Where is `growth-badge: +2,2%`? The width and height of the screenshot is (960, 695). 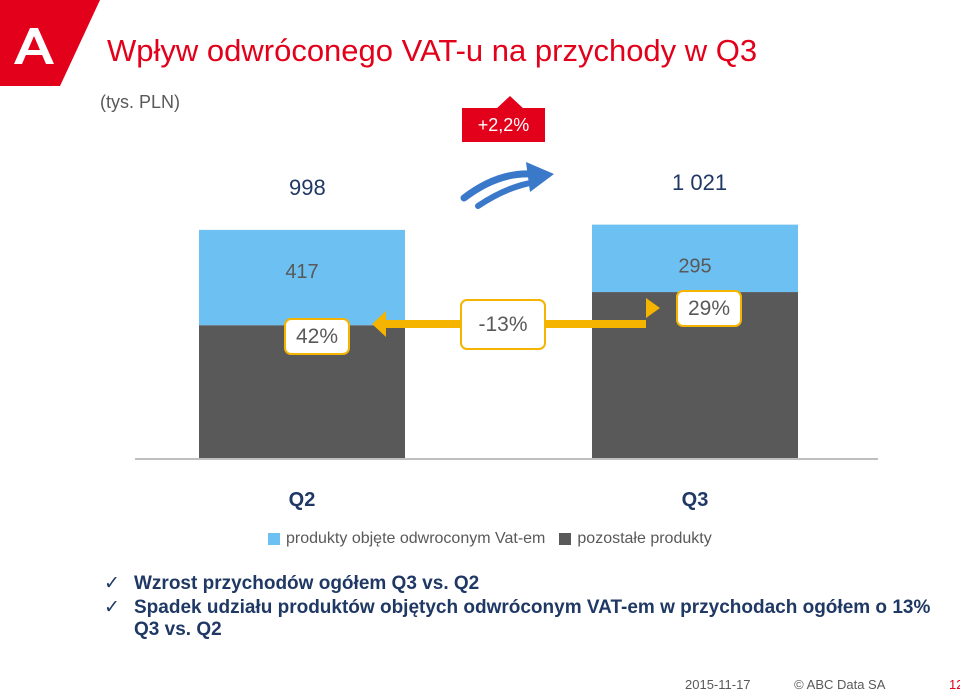
growth-badge: +2,2% is located at coordinates (503, 125).